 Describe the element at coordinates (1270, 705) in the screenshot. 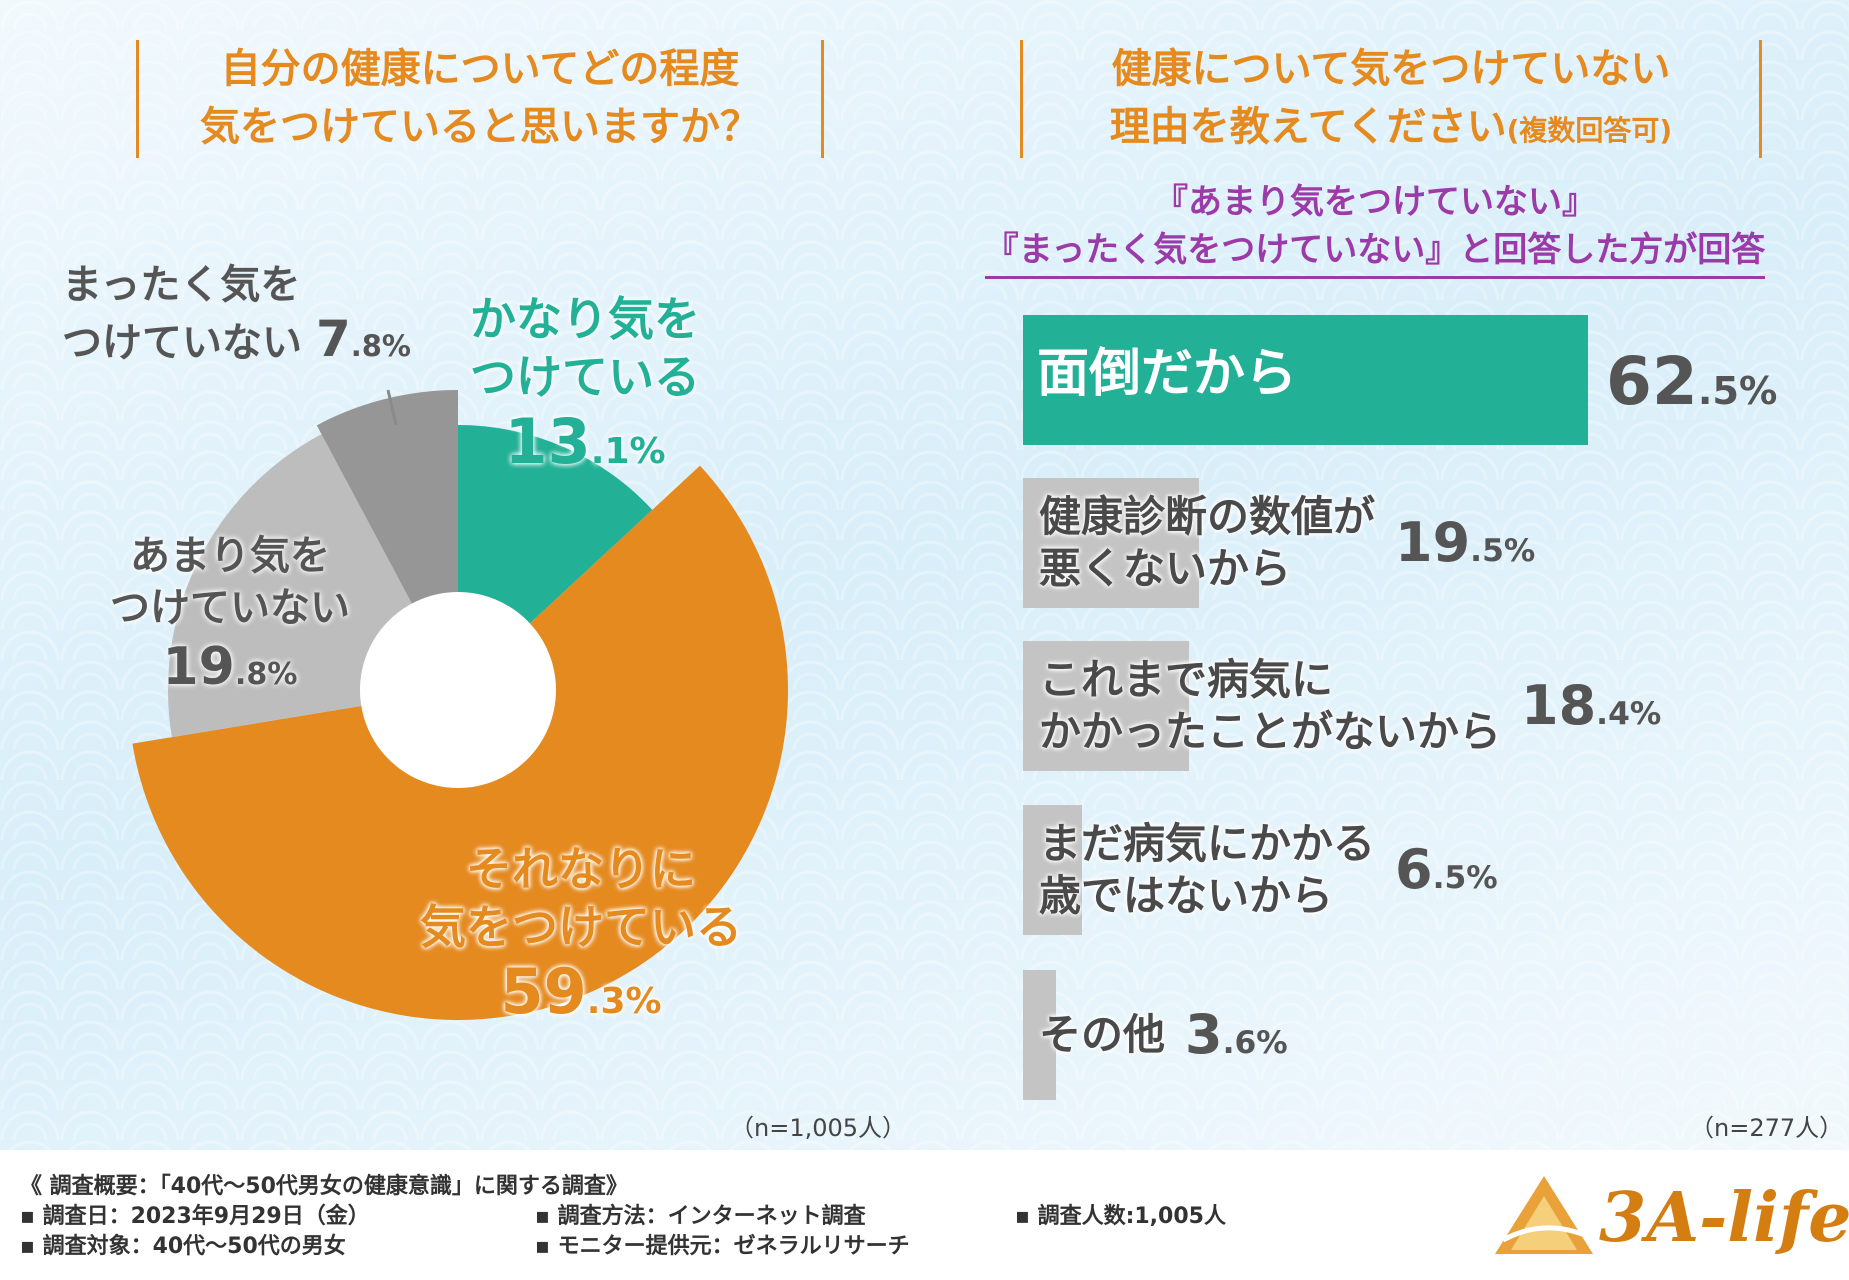

I see `bar-label-never-sick: これまで病気に かかったことがないから` at that location.